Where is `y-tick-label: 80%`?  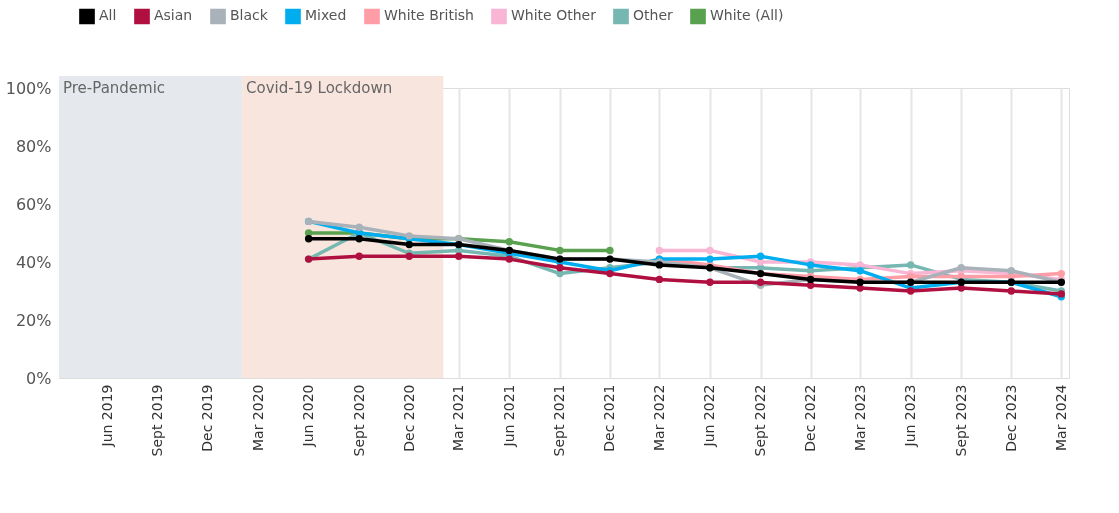
y-tick-label: 80% is located at coordinates (33, 146).